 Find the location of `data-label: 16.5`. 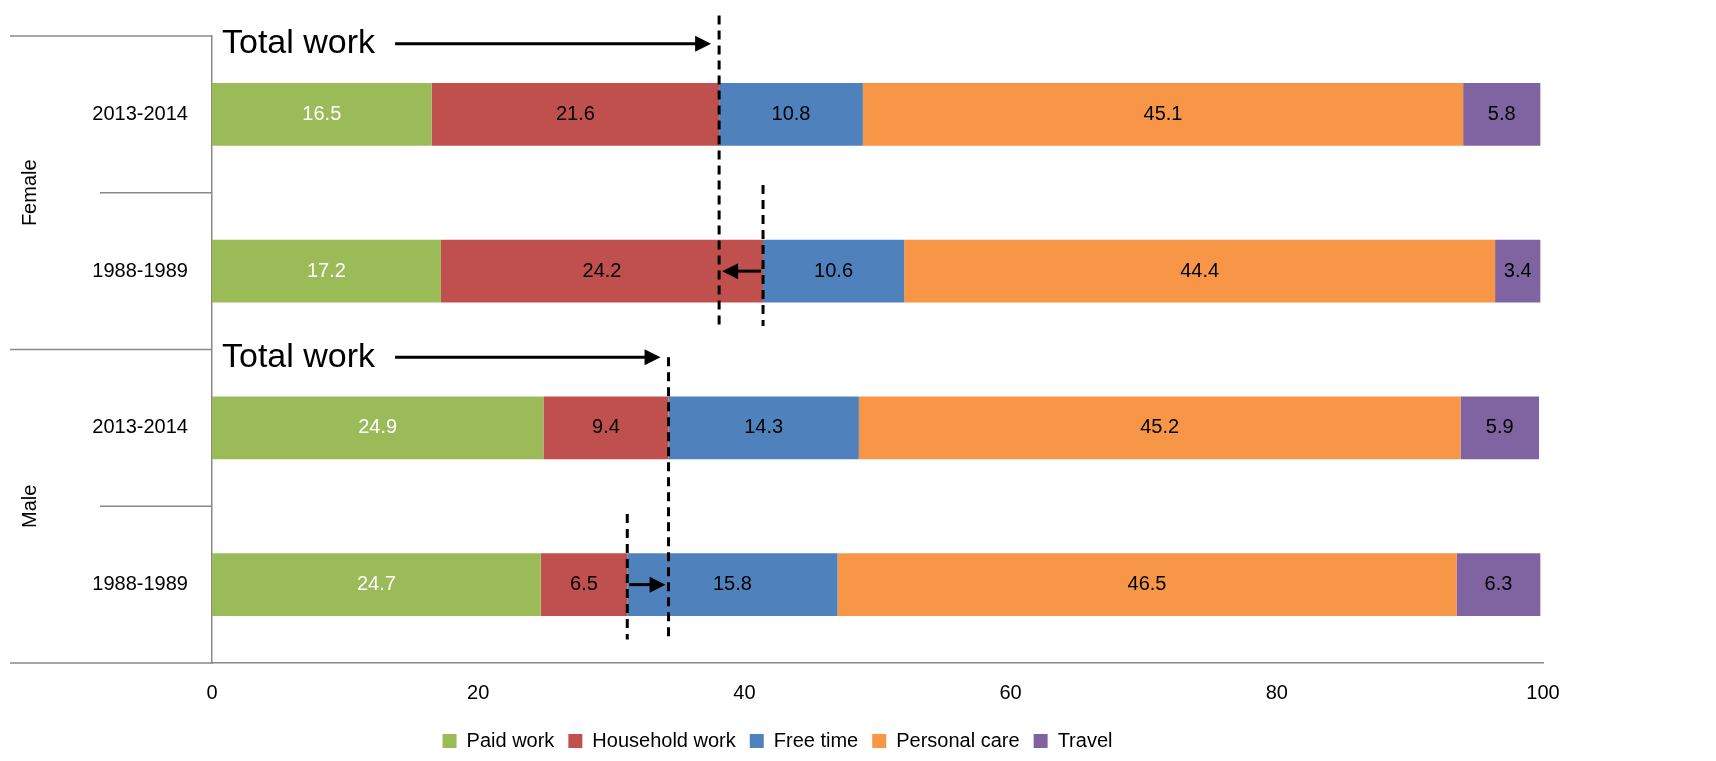

data-label: 16.5 is located at coordinates (322, 112).